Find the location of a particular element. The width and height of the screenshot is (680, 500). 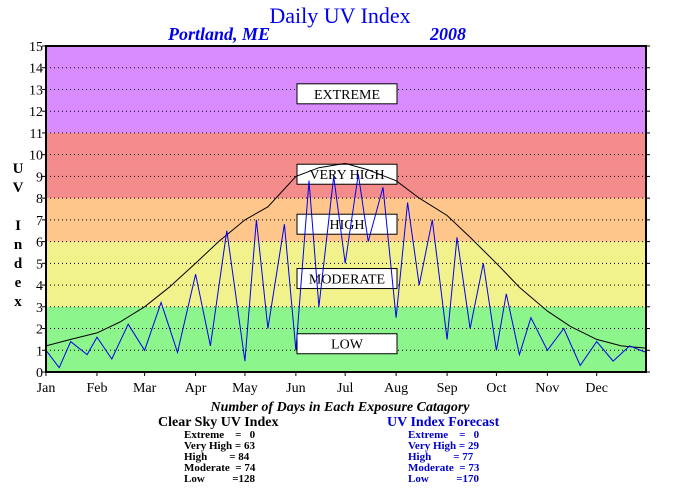

y-tick-label: 7 is located at coordinates (39, 221).